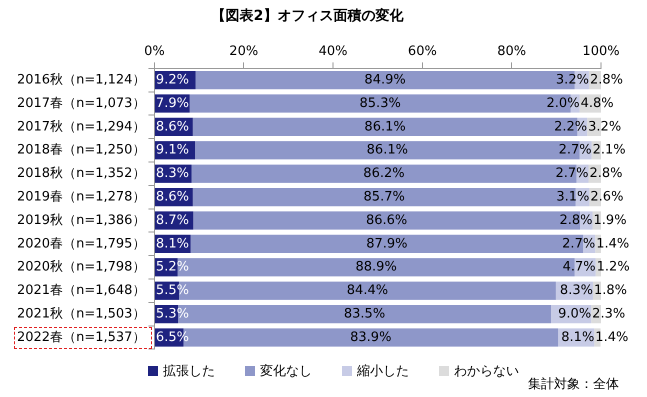 The image size is (647, 397). Describe the element at coordinates (601, 51) in the screenshot. I see `x-tick-label: 100%` at that location.